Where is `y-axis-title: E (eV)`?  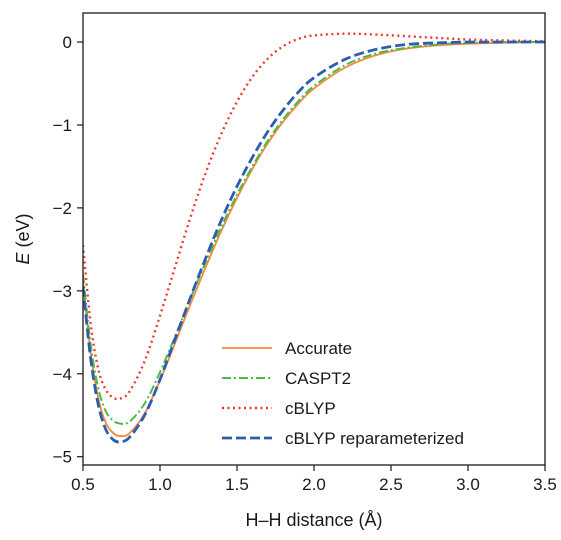 y-axis-title: E (eV) is located at coordinates (23, 238).